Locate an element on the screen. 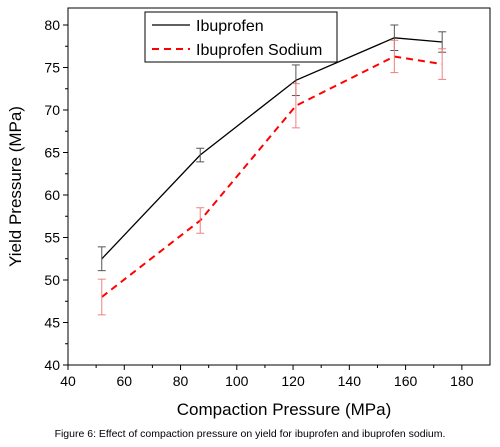 This screenshot has height=447, width=500. legend: Ibuprofen Ibuprofen Sodium is located at coordinates (241, 37).